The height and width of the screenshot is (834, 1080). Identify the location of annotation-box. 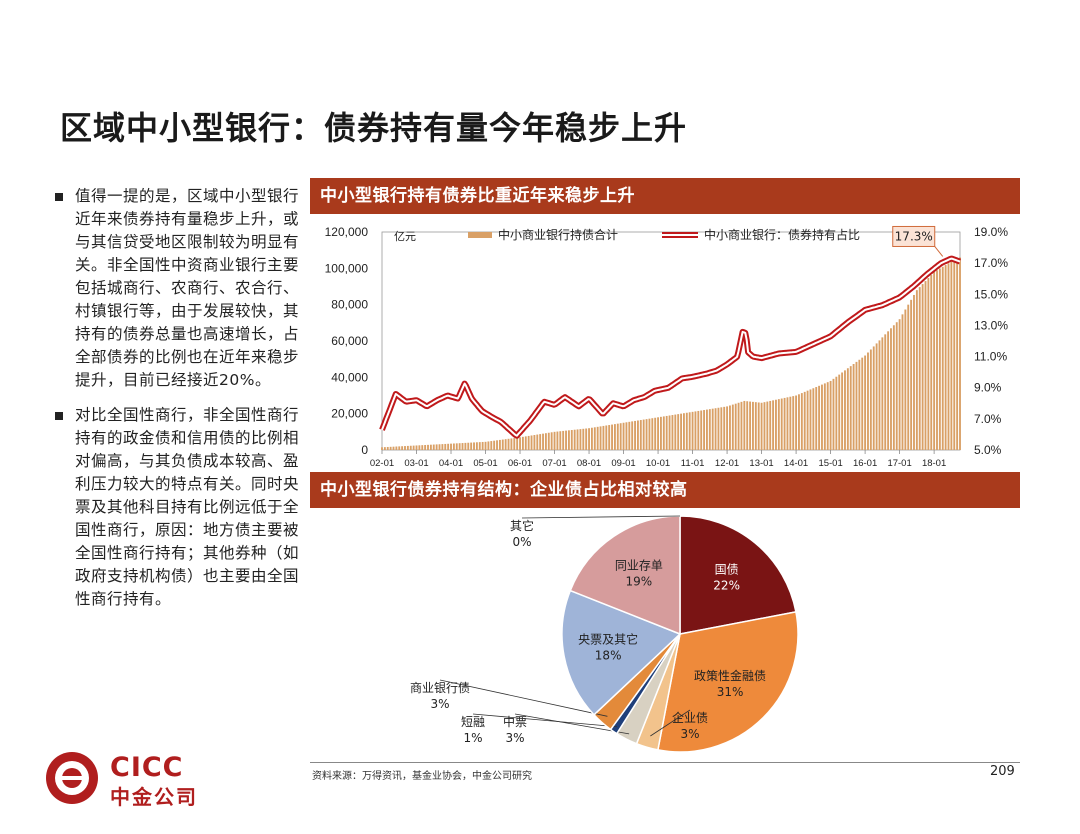
(914, 236).